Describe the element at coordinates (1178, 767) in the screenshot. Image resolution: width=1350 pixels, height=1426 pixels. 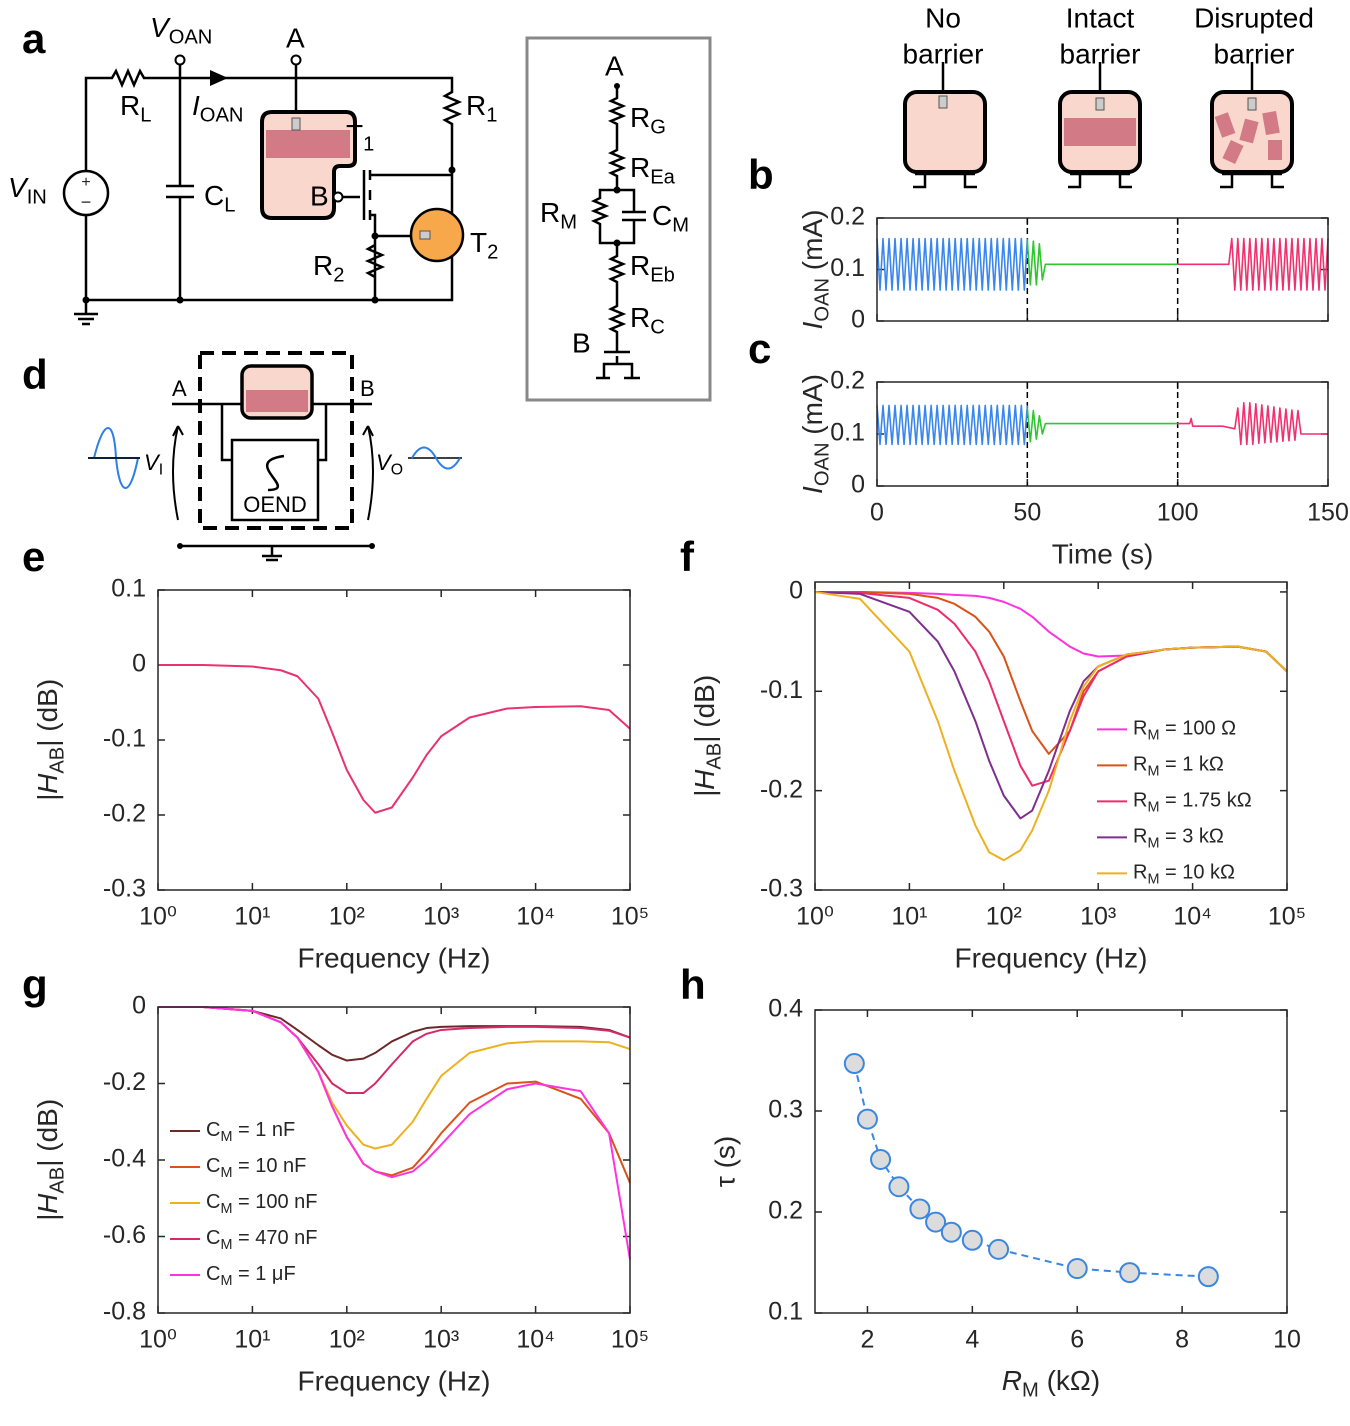
I see `legend-label: RM = 1 kΩ` at that location.